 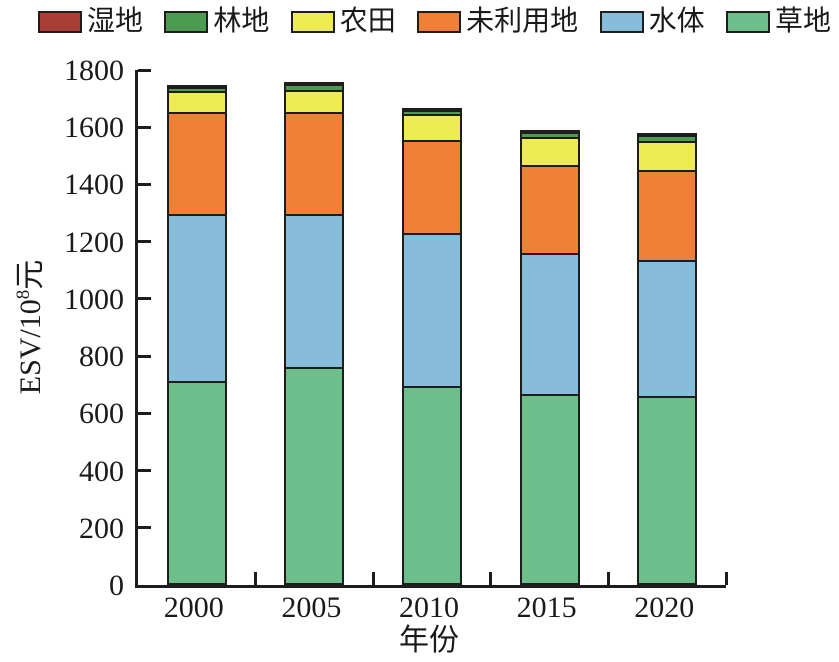 I want to click on bar-segment-2010-湿地, so click(x=432, y=109).